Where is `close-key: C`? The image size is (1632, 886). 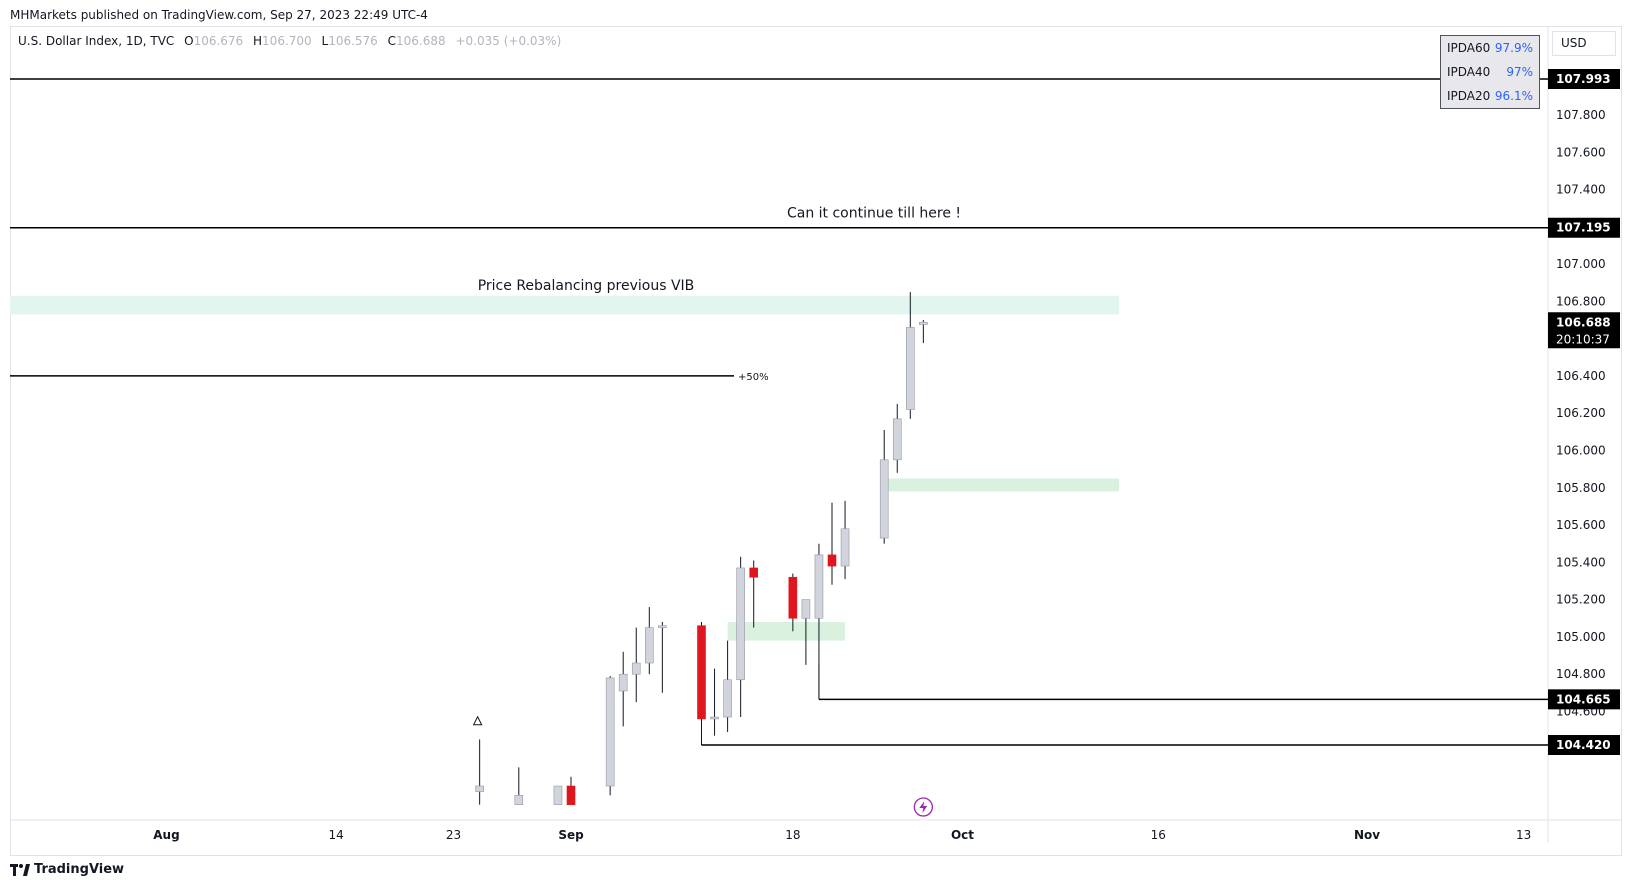 close-key: C is located at coordinates (392, 41).